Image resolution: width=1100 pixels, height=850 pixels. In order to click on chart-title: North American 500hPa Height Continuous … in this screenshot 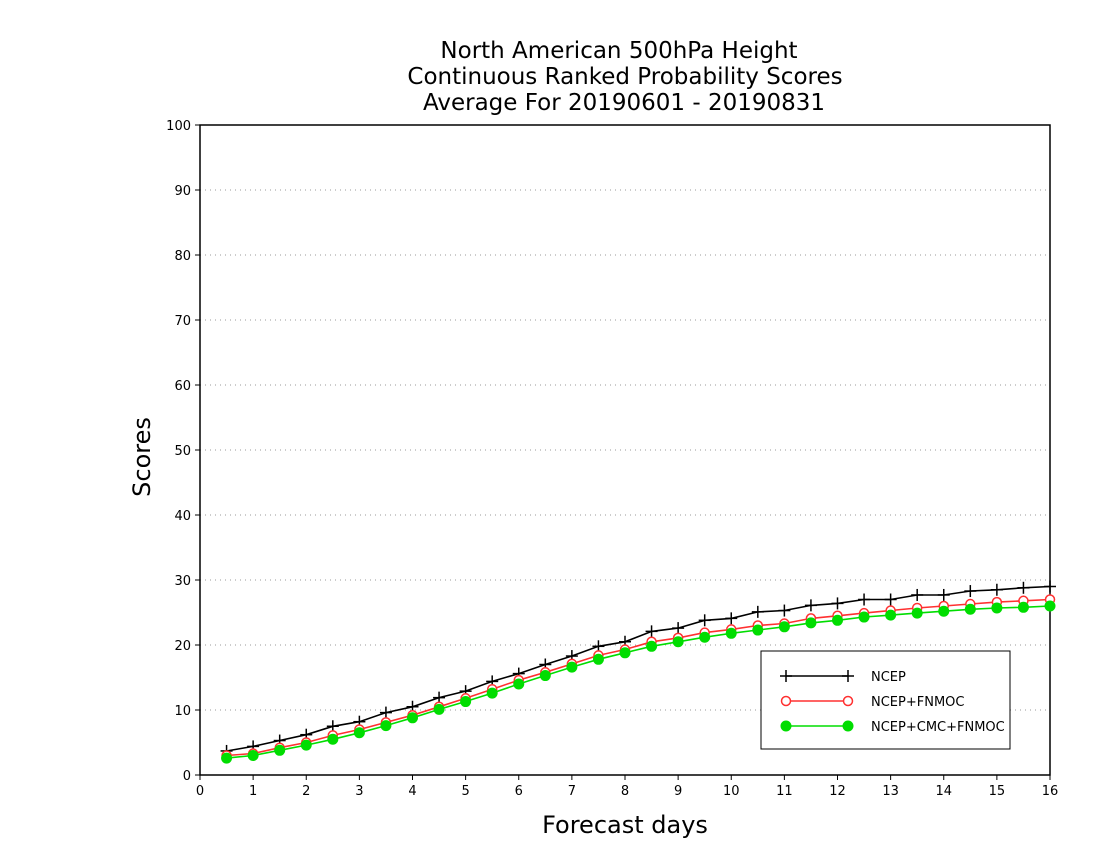, I will do `click(624, 77)`.